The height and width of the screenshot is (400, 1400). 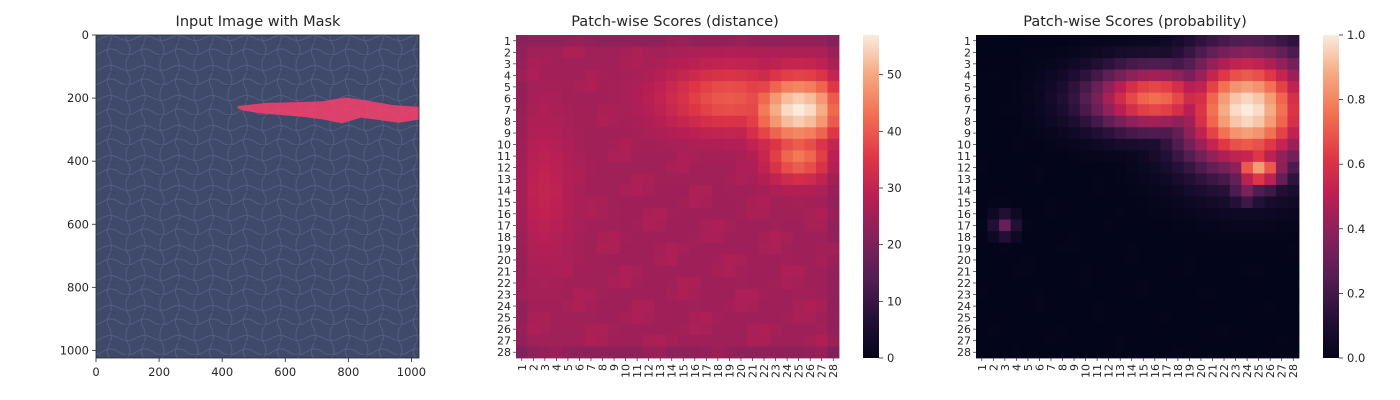 What do you see at coordinates (1201, 371) in the screenshot?
I see `x-tick-label: 20` at bounding box center [1201, 371].